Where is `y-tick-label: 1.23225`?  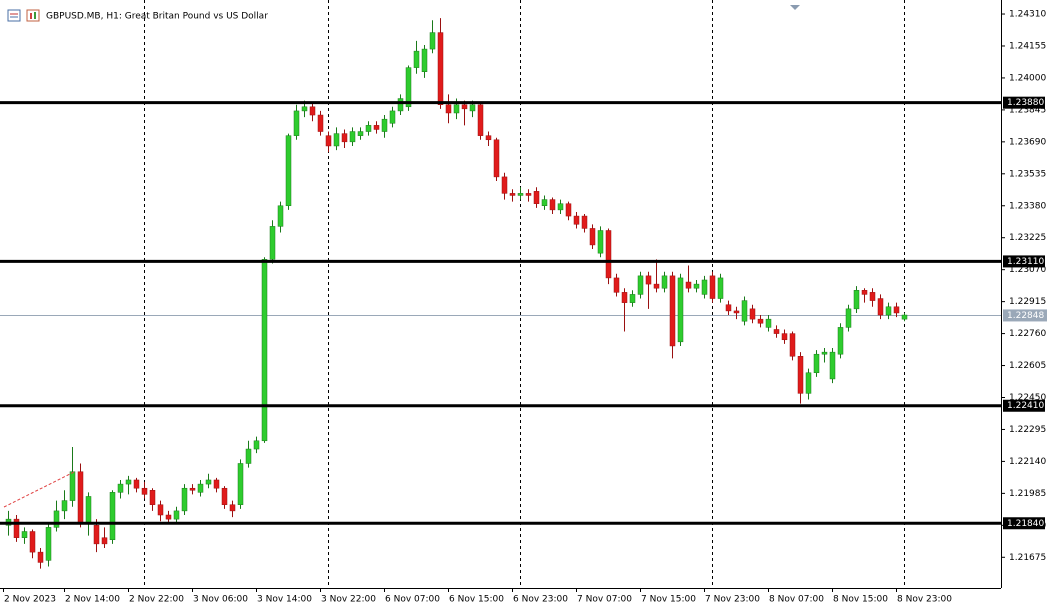
y-tick-label: 1.23225 is located at coordinates (1027, 238).